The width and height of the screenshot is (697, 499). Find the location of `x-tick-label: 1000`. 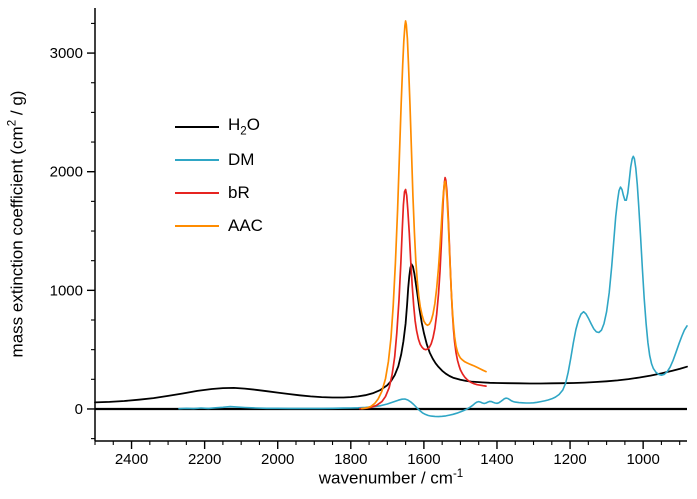

x-tick-label: 1000 is located at coordinates (642, 459).